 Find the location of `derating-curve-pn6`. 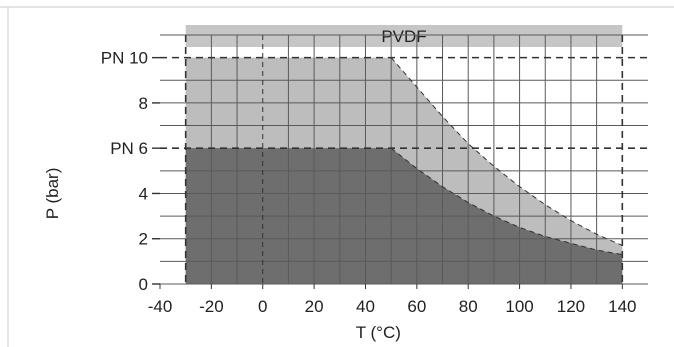

derating-curve-pn6 is located at coordinates (506, 201).